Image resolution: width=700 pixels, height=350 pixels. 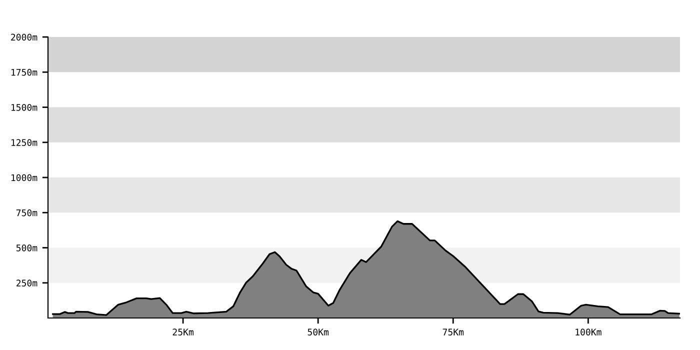 I want to click on x-tick-label: 100Km, so click(x=589, y=332).